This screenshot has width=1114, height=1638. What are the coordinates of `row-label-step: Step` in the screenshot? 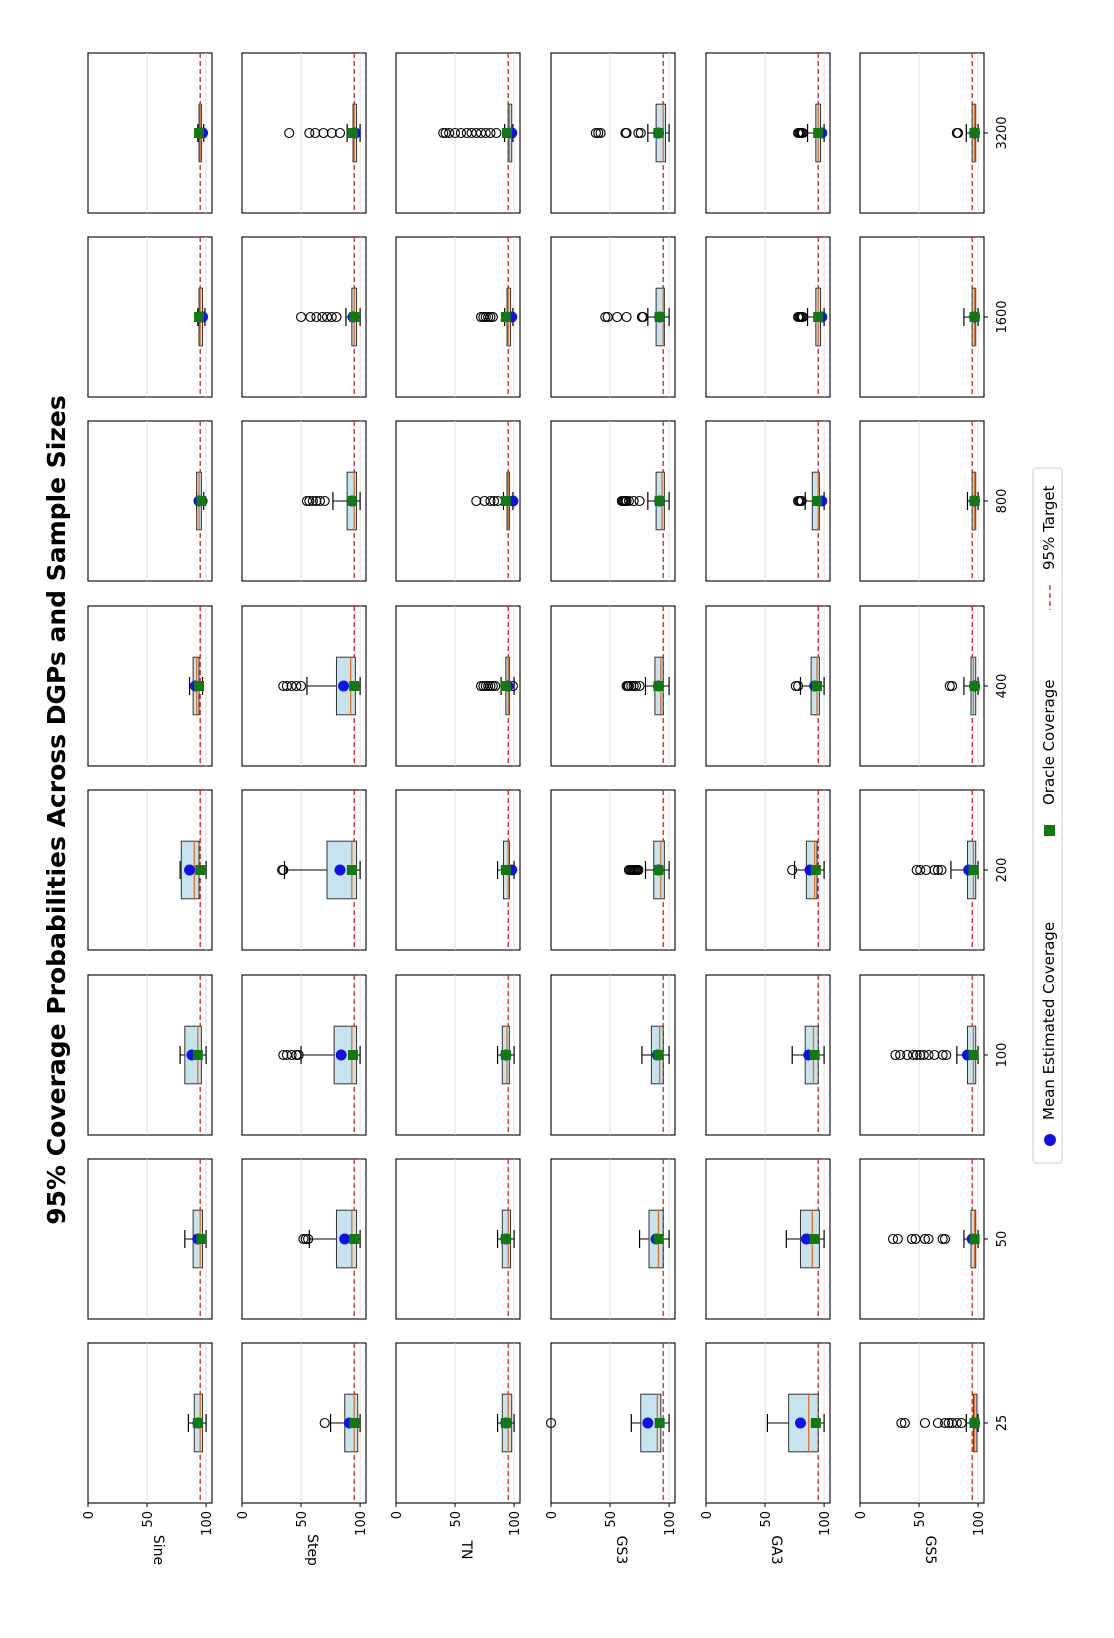 It's located at (312, 1550).